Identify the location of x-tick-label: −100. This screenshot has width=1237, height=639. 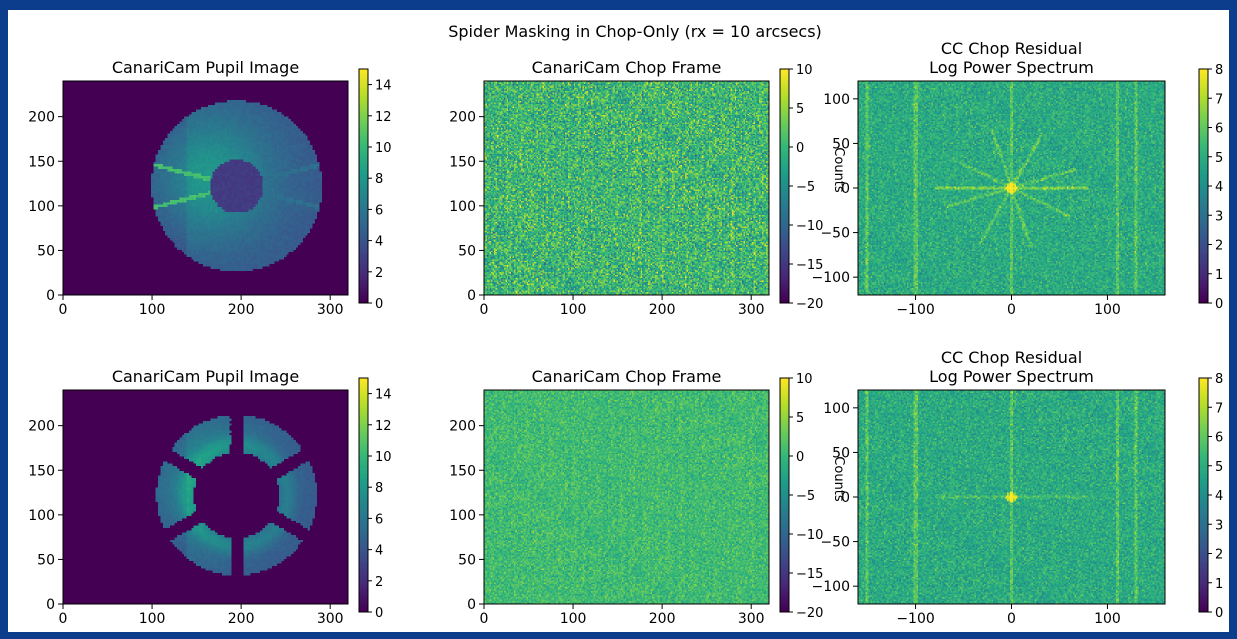
(915, 310).